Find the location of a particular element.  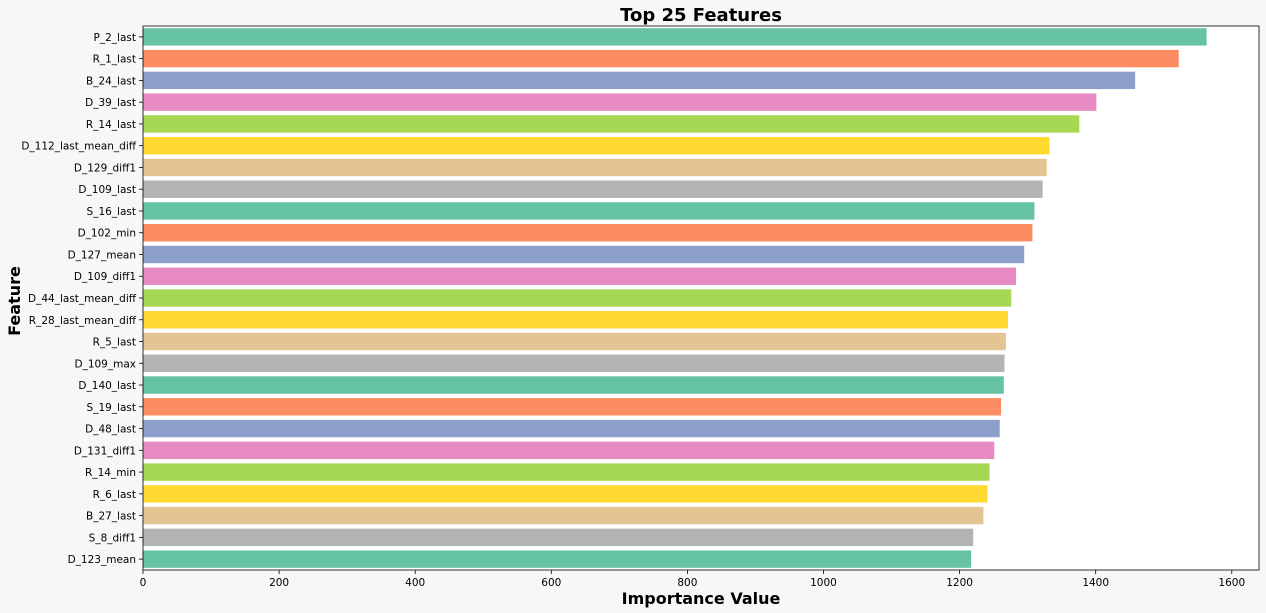

y-tick-label: S_8_diff1 is located at coordinates (112, 538).